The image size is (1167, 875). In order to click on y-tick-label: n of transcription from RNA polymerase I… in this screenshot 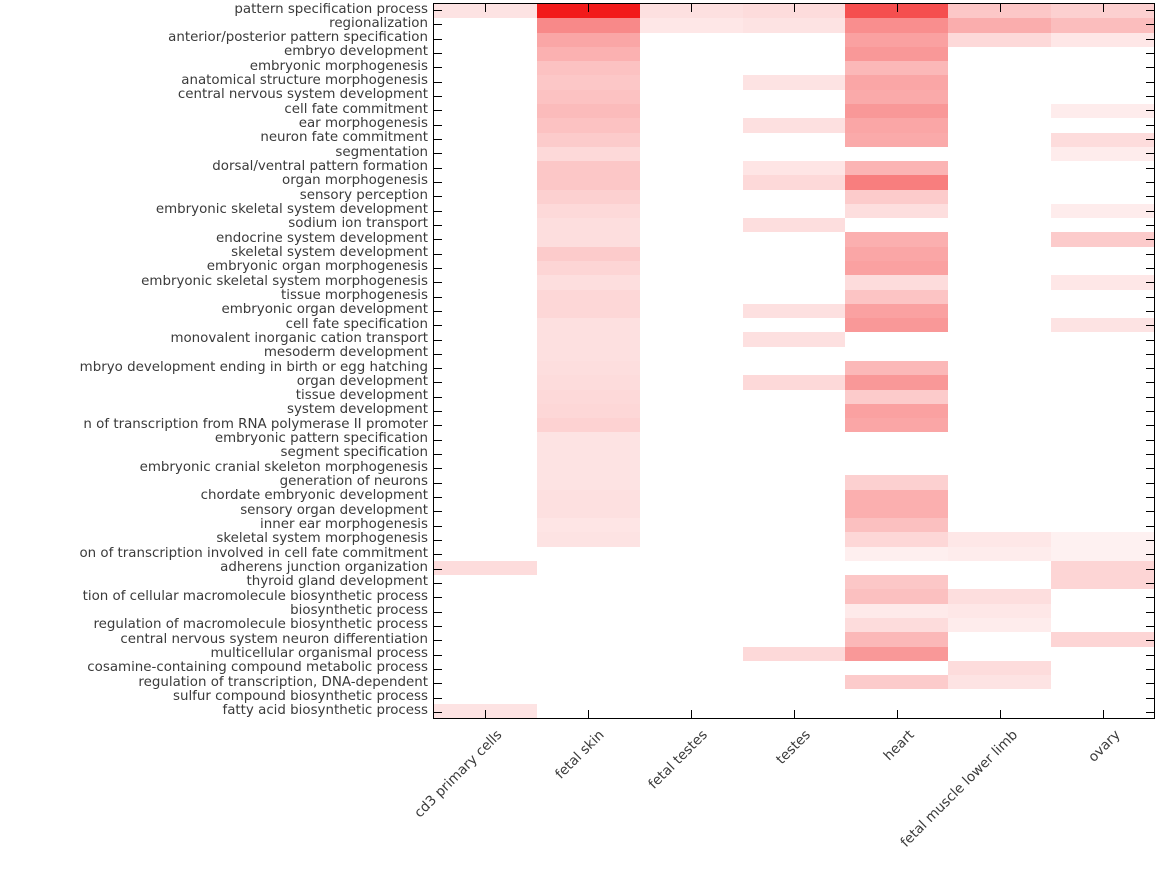, I will do `click(255, 424)`.